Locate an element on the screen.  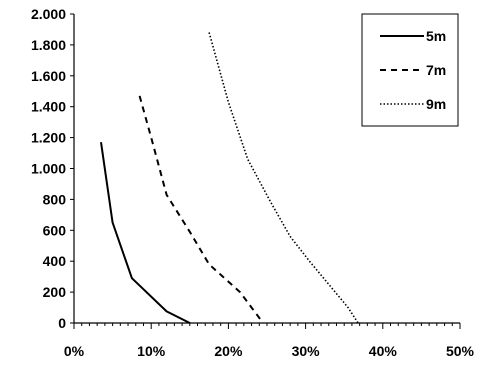
legend-box is located at coordinates (410, 70).